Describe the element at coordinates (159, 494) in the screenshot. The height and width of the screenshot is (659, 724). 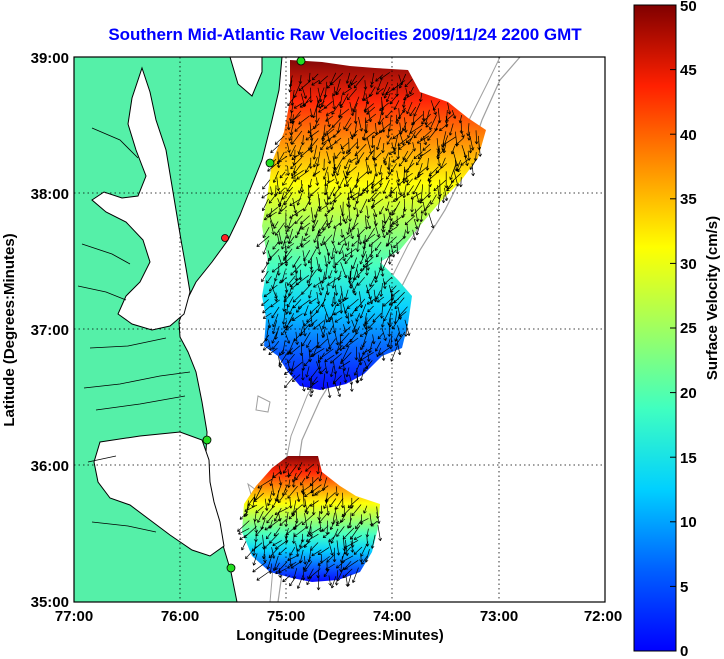
I see `pamlico-sound` at that location.